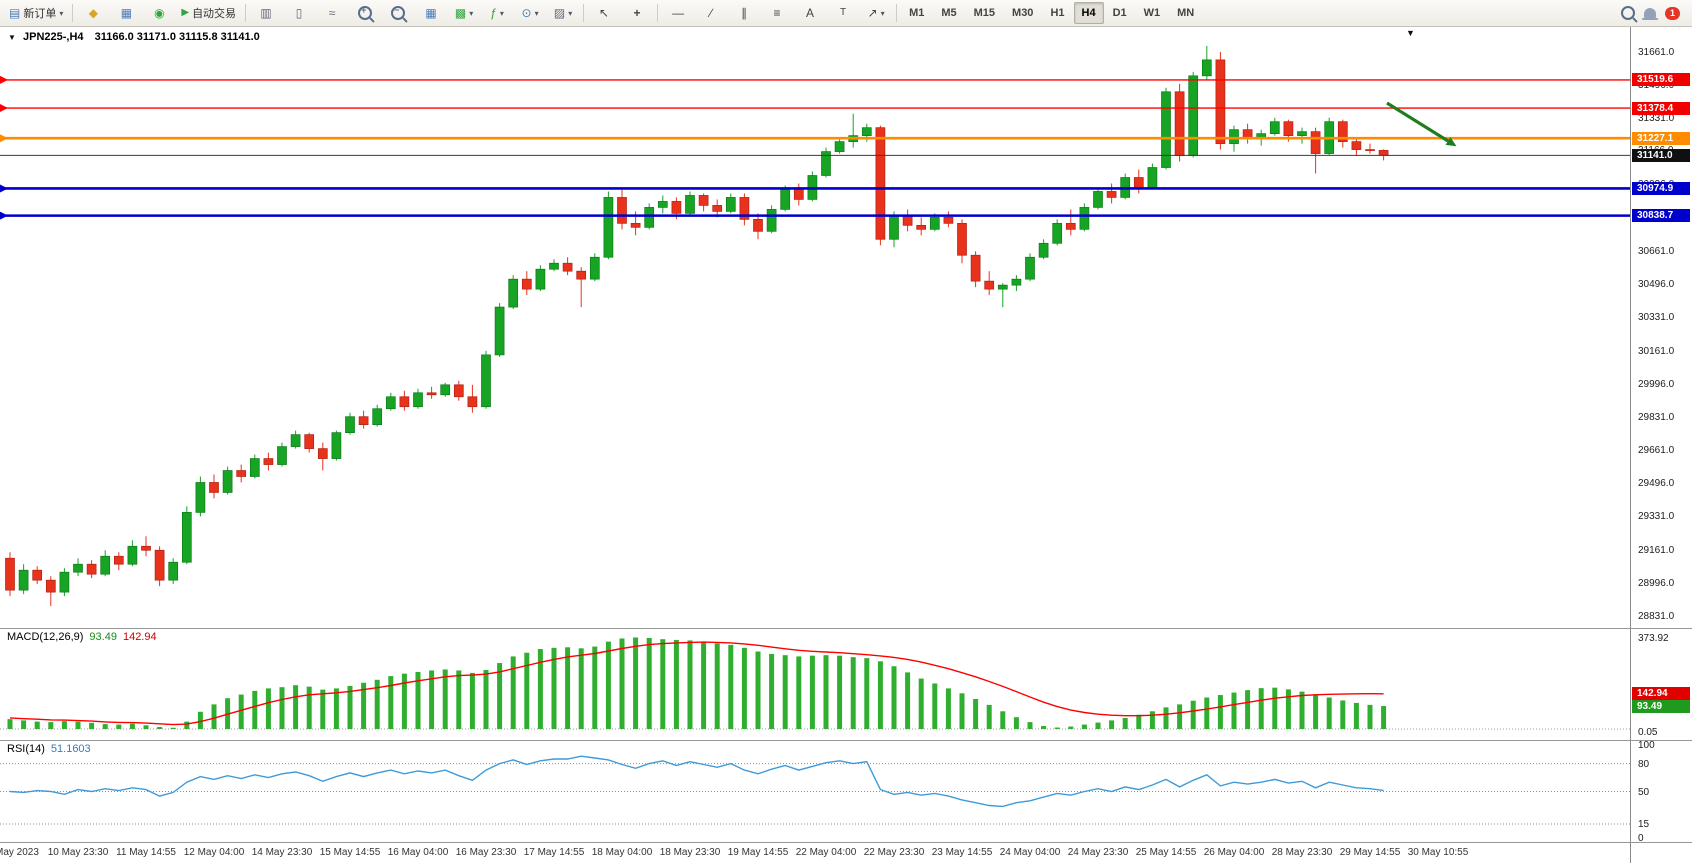 The height and width of the screenshot is (863, 1692). What do you see at coordinates (1672, 13) in the screenshot?
I see `notification-count-badge: 1` at bounding box center [1672, 13].